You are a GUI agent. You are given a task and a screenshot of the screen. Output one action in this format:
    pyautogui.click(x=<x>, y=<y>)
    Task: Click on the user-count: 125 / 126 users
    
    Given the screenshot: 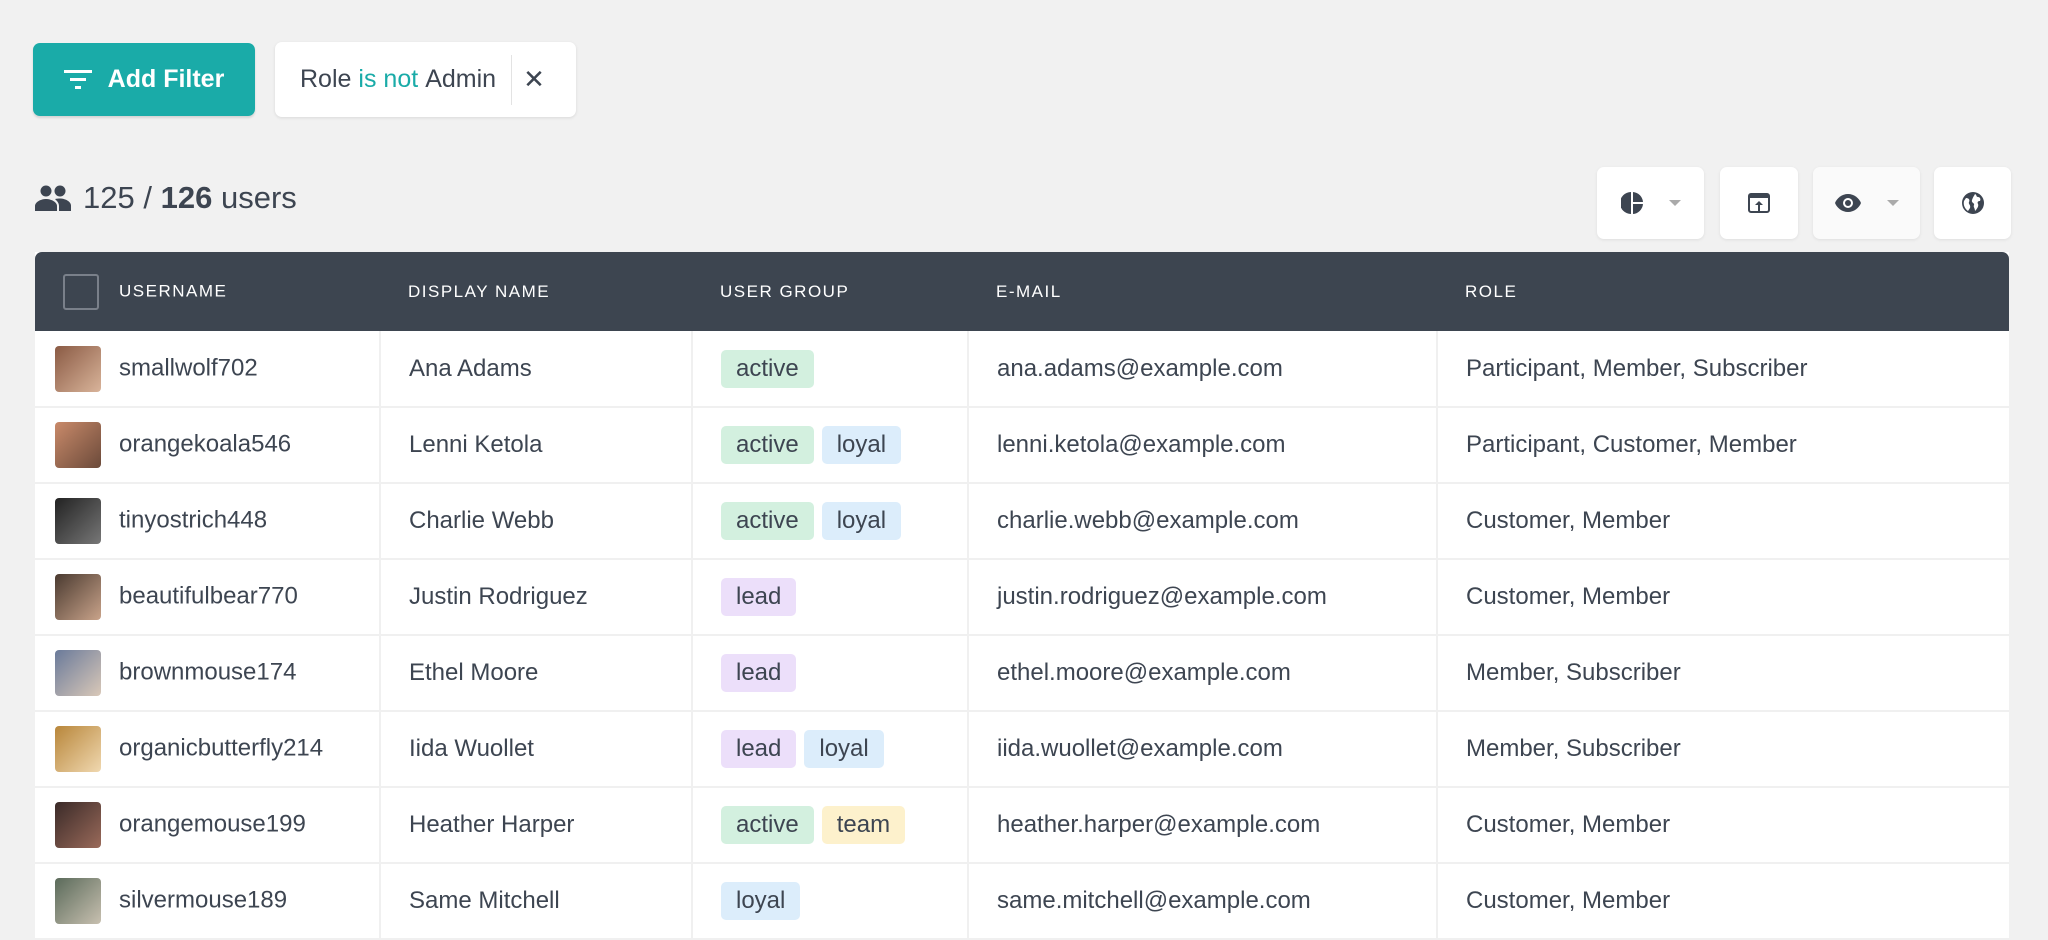 What is the action you would take?
    pyautogui.click(x=166, y=198)
    